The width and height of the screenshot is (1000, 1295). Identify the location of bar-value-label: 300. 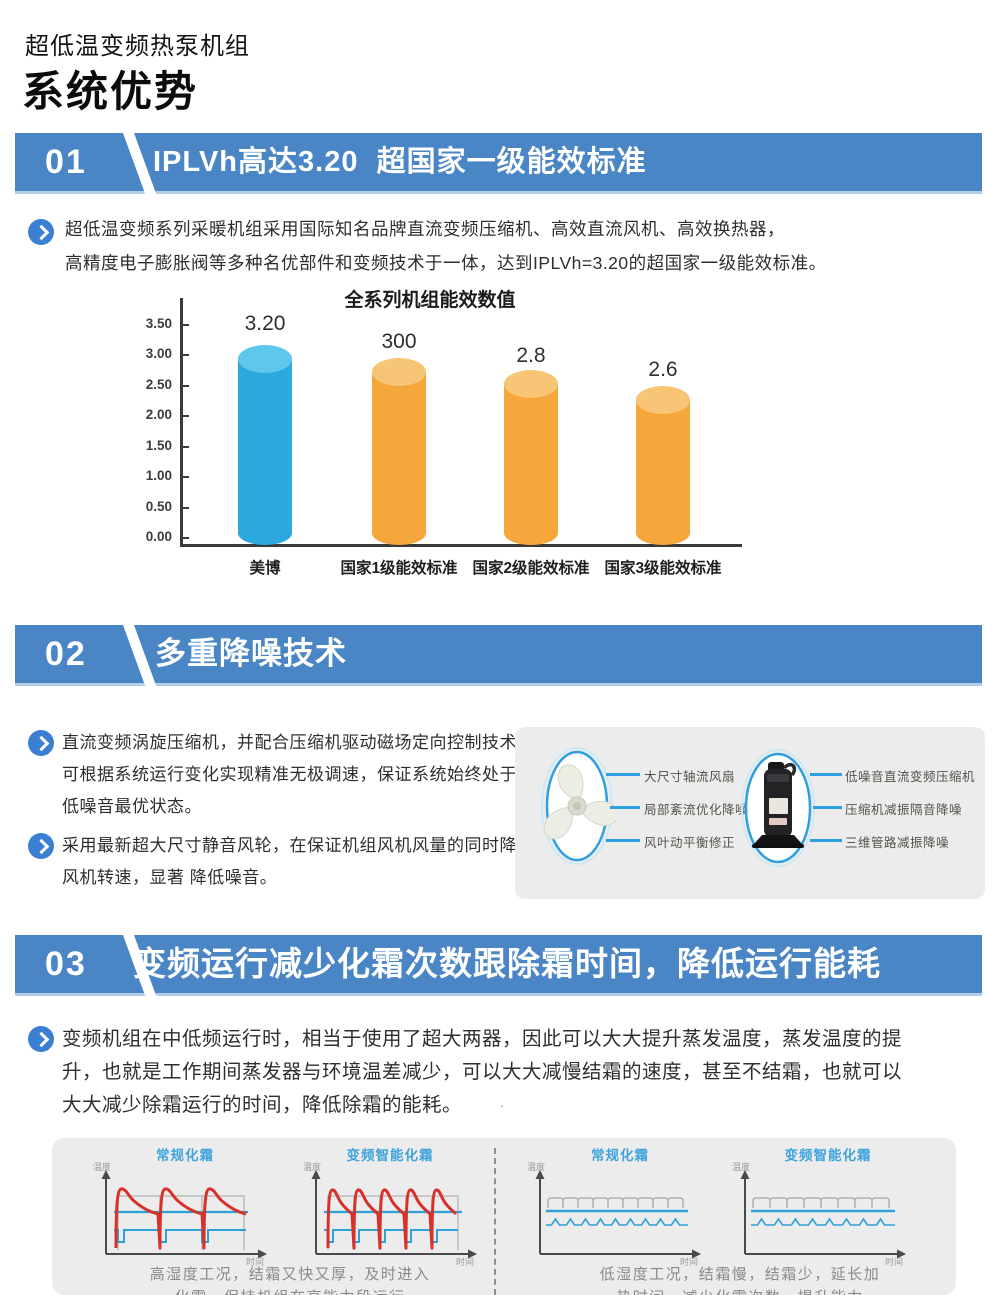
(399, 341).